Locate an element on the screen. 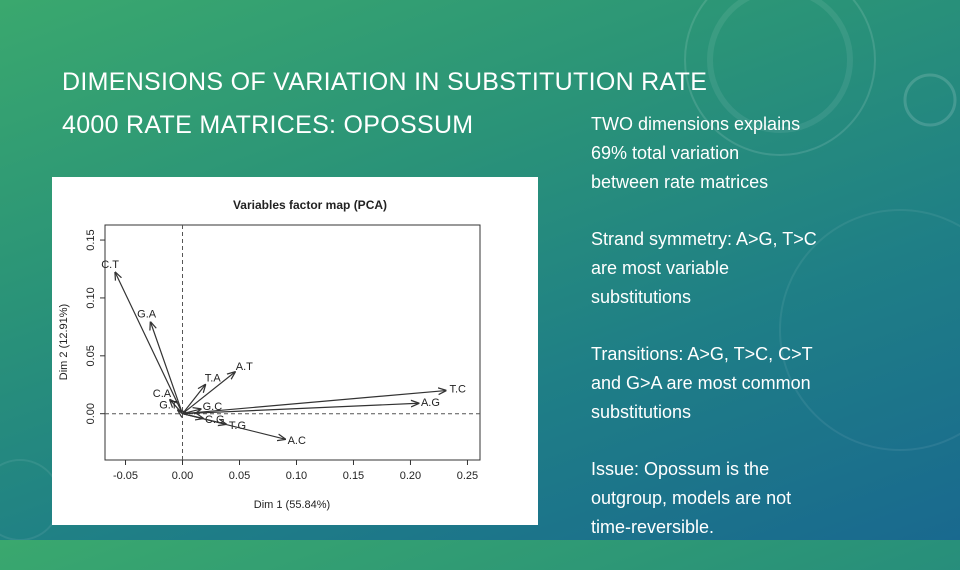 The width and height of the screenshot is (960, 570). vector-label: A.G is located at coordinates (430, 403).